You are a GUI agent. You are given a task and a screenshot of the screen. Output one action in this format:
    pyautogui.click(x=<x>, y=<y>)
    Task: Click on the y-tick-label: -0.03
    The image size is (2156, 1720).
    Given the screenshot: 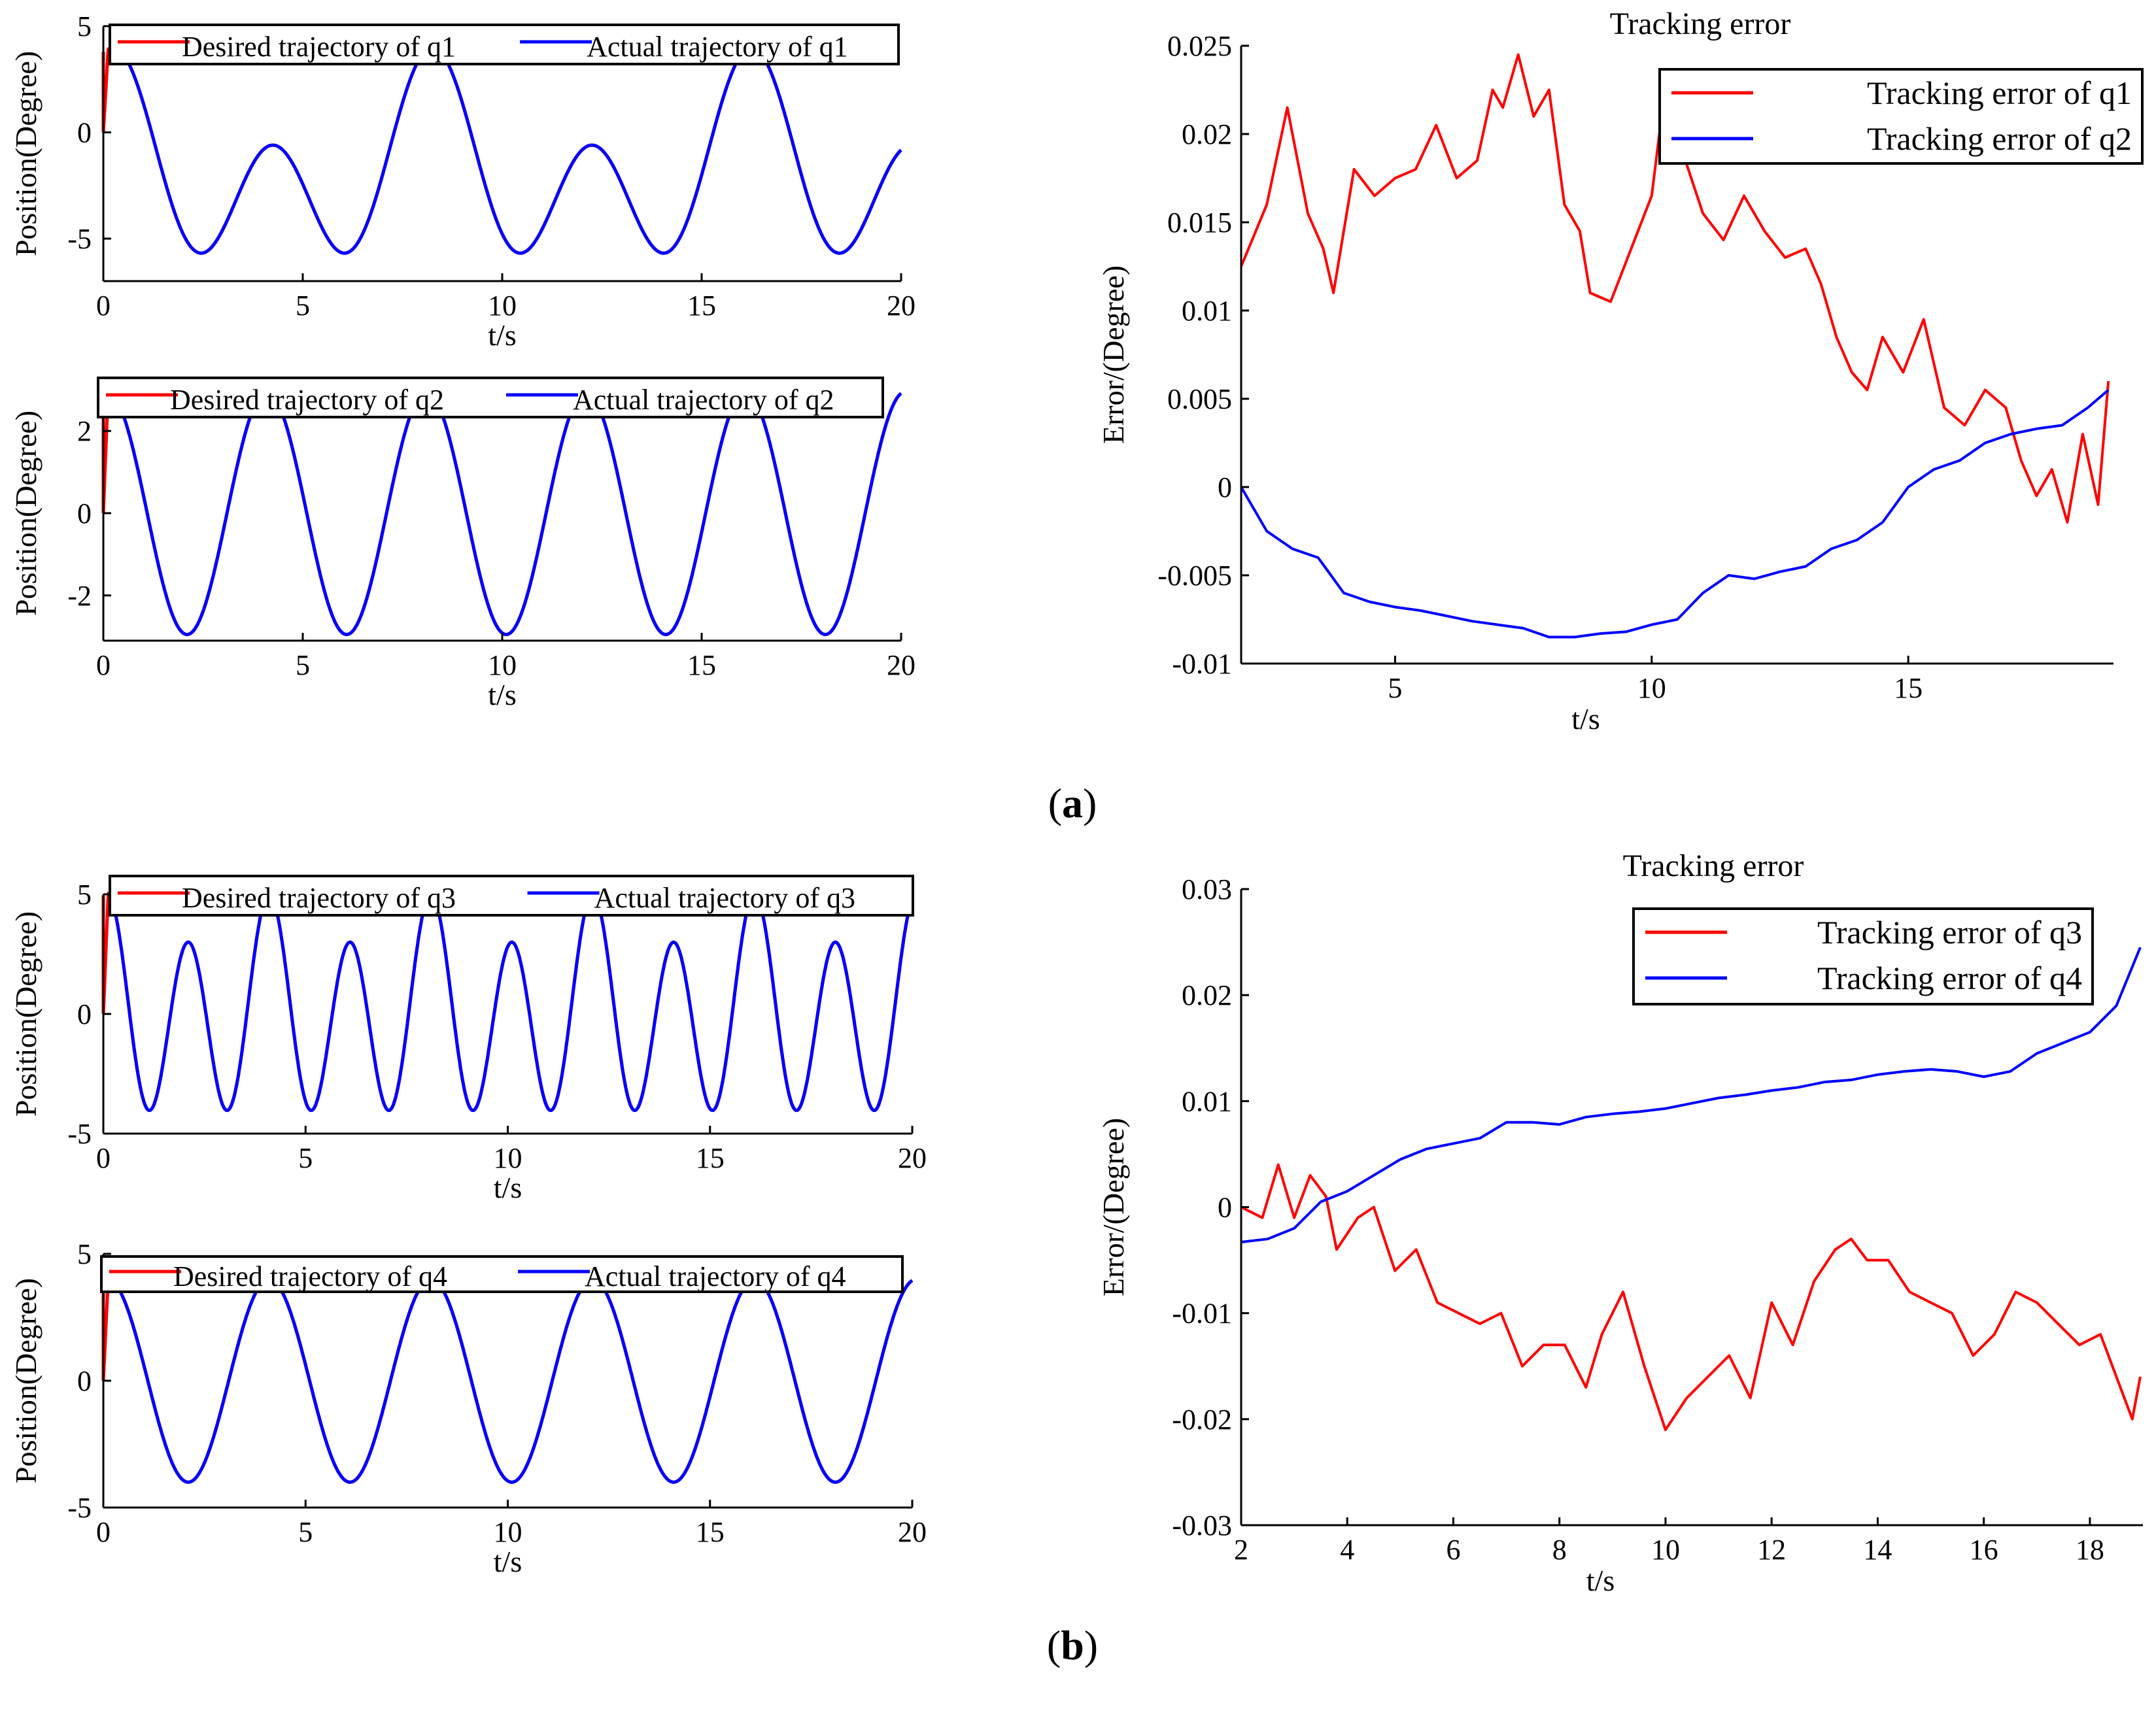 What is the action you would take?
    pyautogui.click(x=1202, y=1526)
    